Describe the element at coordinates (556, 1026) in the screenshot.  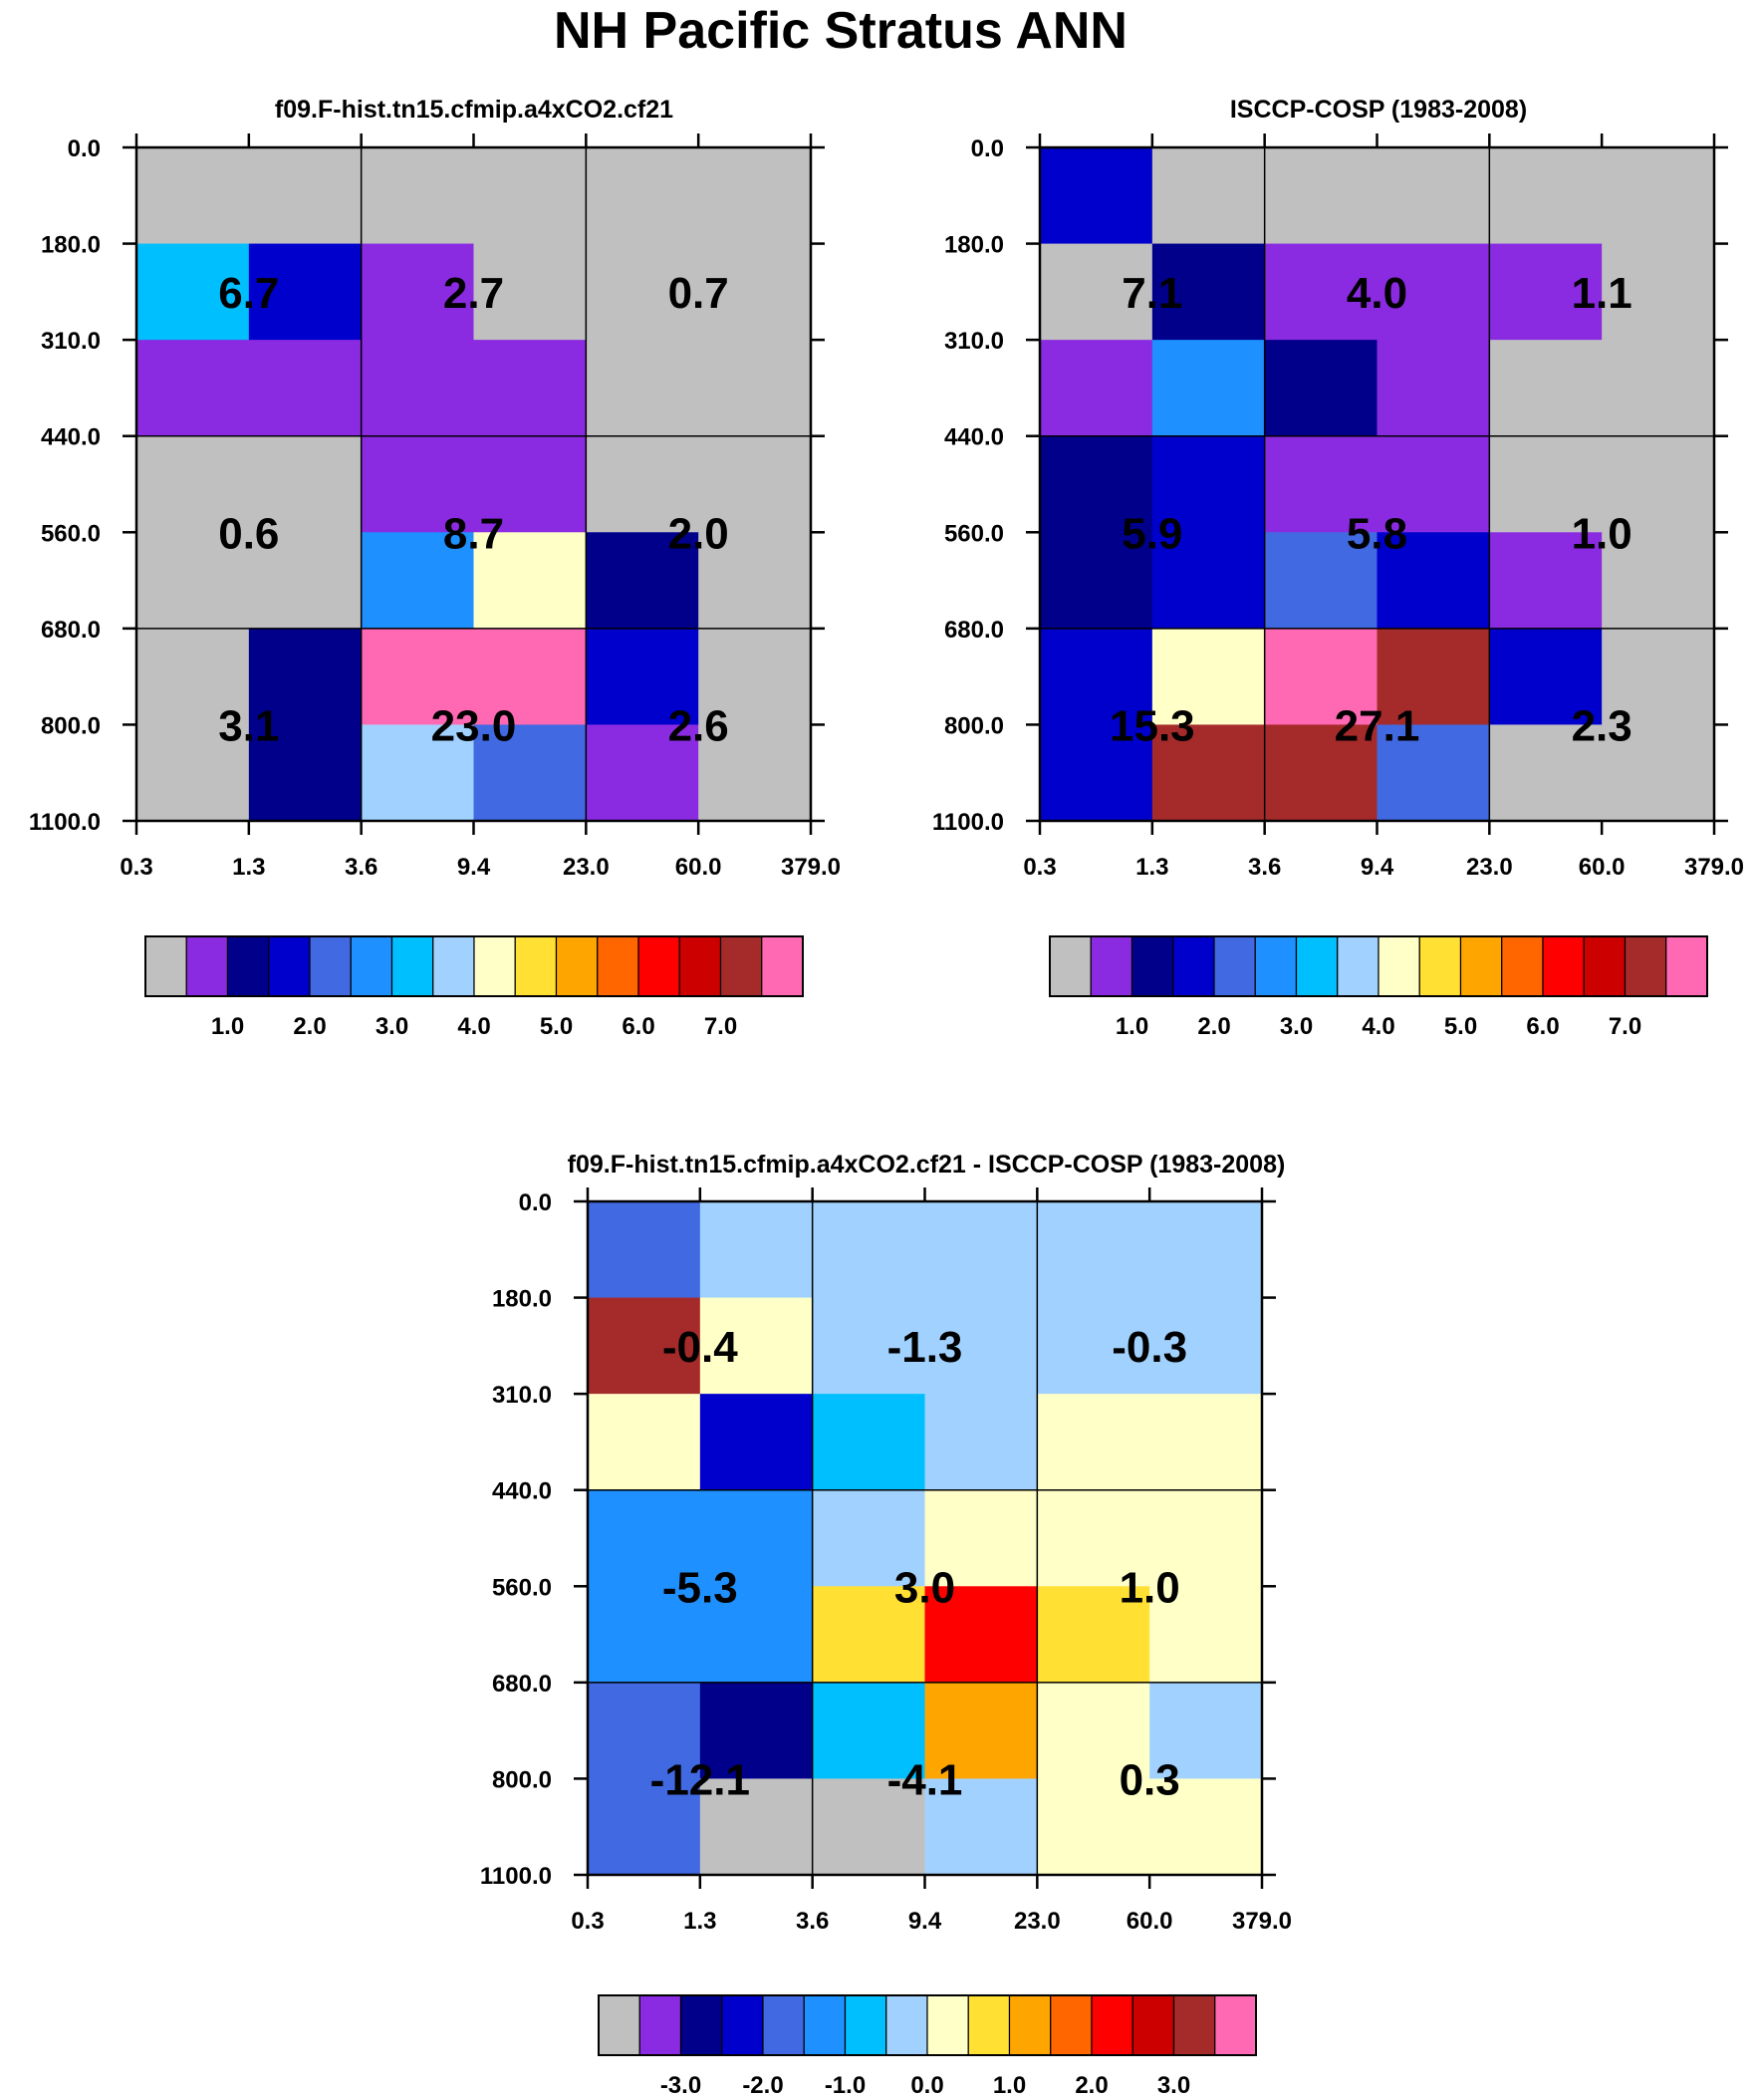
I see `colorbar-label: 5.0` at that location.